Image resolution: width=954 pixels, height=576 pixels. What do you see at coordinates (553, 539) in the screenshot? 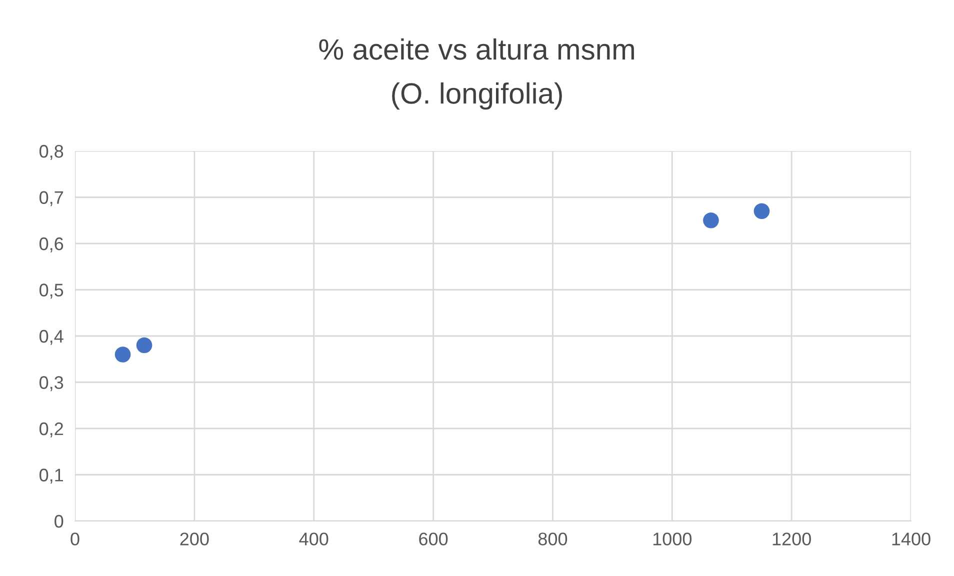
I see `x-tick-label: 800` at bounding box center [553, 539].